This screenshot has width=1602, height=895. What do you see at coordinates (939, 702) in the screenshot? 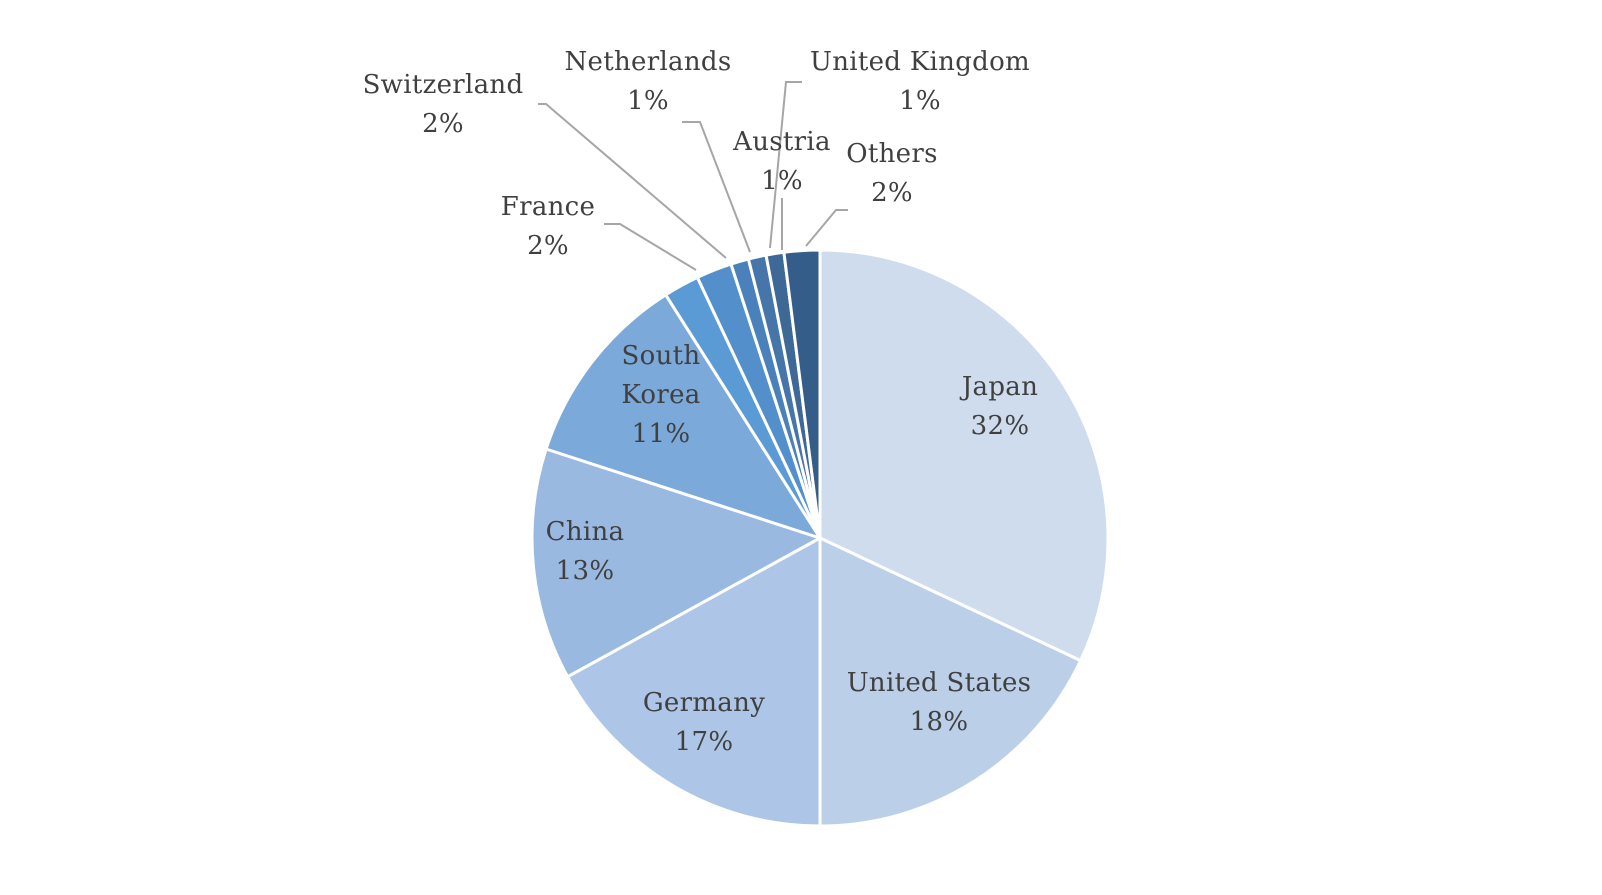
I see `data-label-united-states: United States 18%` at bounding box center [939, 702].